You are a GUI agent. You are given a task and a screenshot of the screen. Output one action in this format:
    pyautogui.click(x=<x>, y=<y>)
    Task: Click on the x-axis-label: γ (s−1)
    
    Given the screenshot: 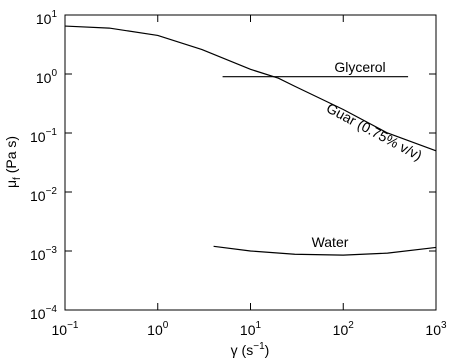 What is the action you would take?
    pyautogui.click(x=250, y=349)
    